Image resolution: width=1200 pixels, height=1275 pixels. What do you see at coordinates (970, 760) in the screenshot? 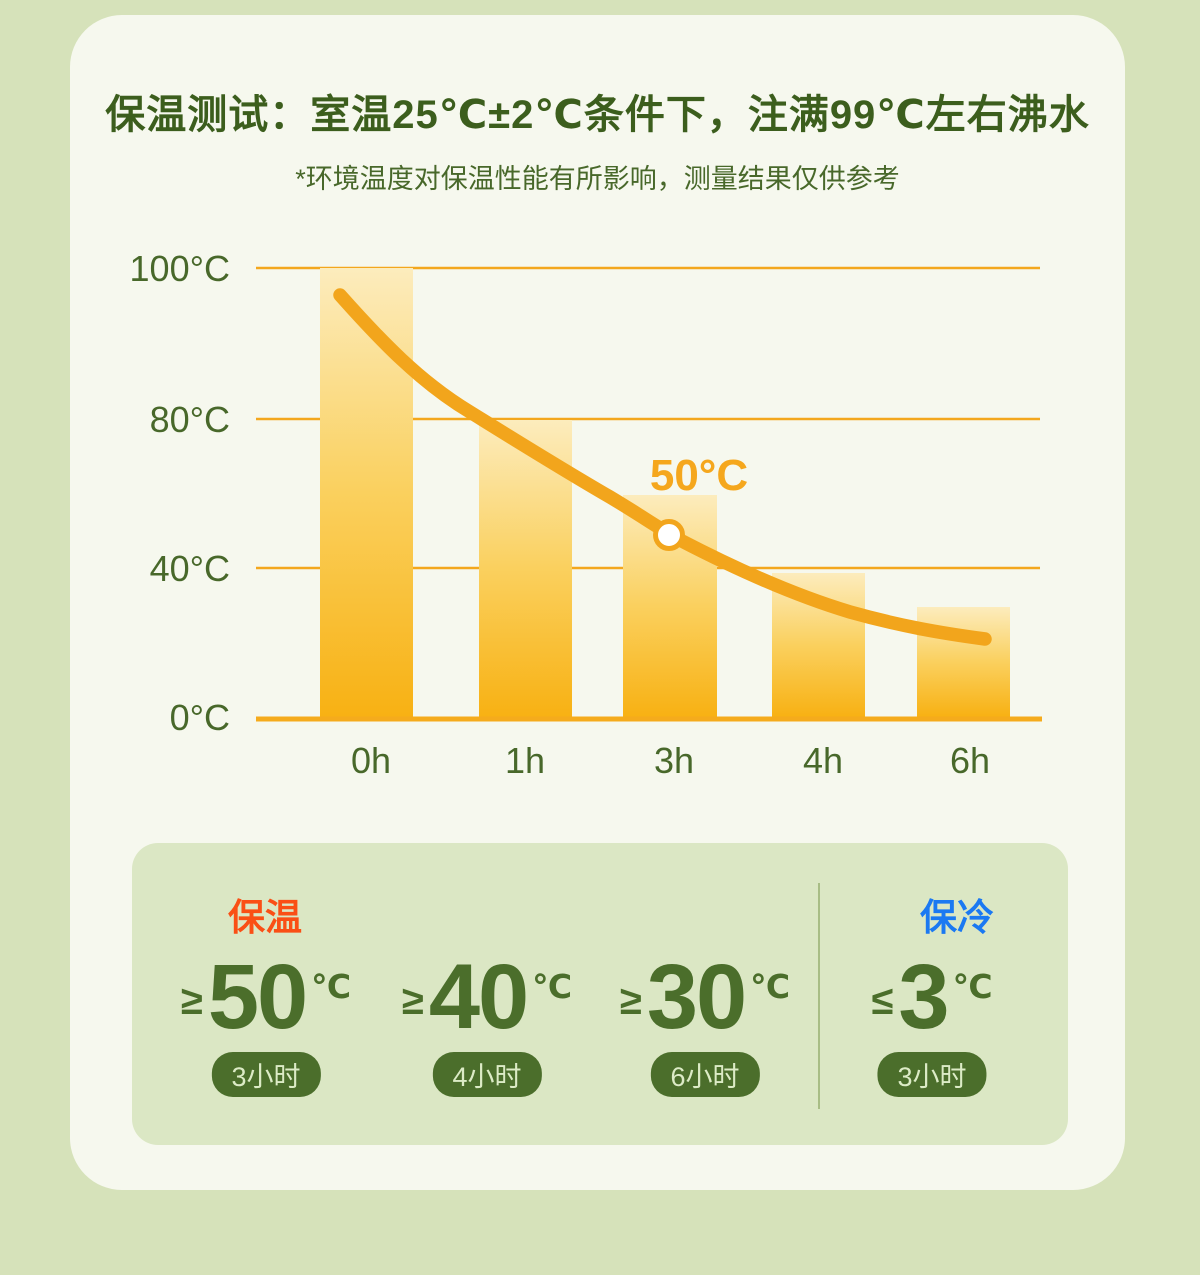
I see `x-tick-6h: 6h` at bounding box center [970, 760].